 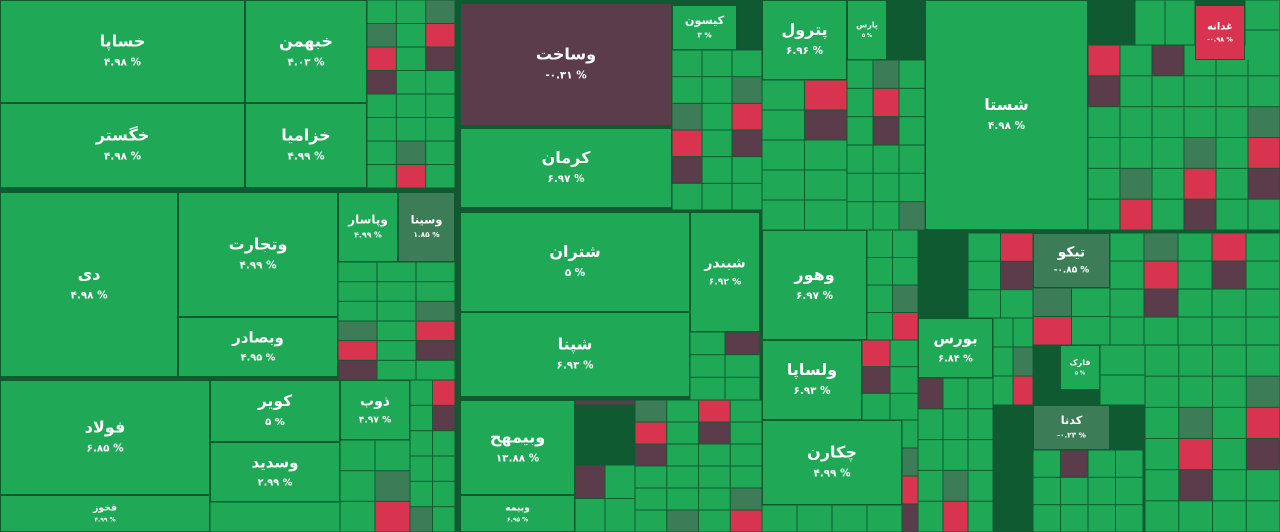 I want to click on tile-value: ۴.۹۹ %, so click(x=832, y=474).